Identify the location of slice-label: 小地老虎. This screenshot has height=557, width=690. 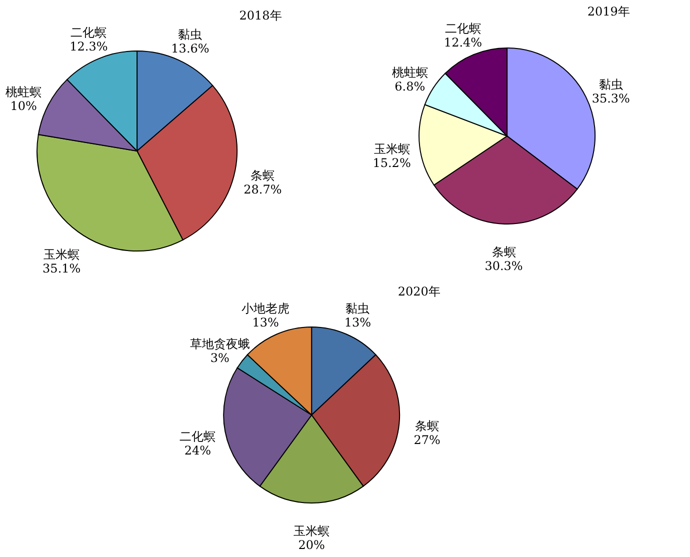
(266, 309).